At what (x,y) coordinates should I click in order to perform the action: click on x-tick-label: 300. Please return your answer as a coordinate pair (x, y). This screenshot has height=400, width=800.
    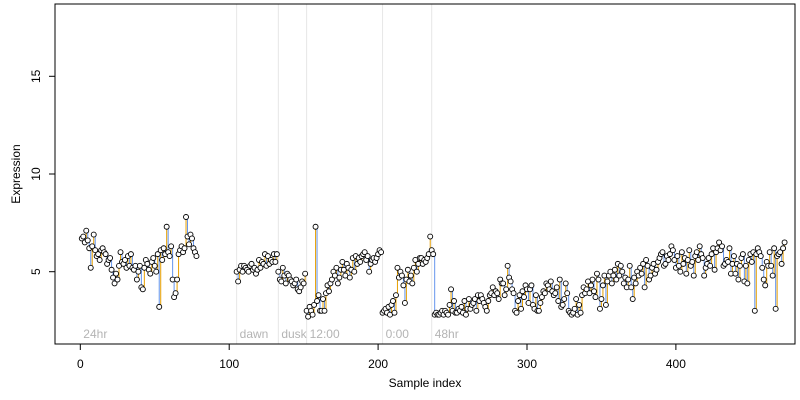
    Looking at the image, I should click on (527, 364).